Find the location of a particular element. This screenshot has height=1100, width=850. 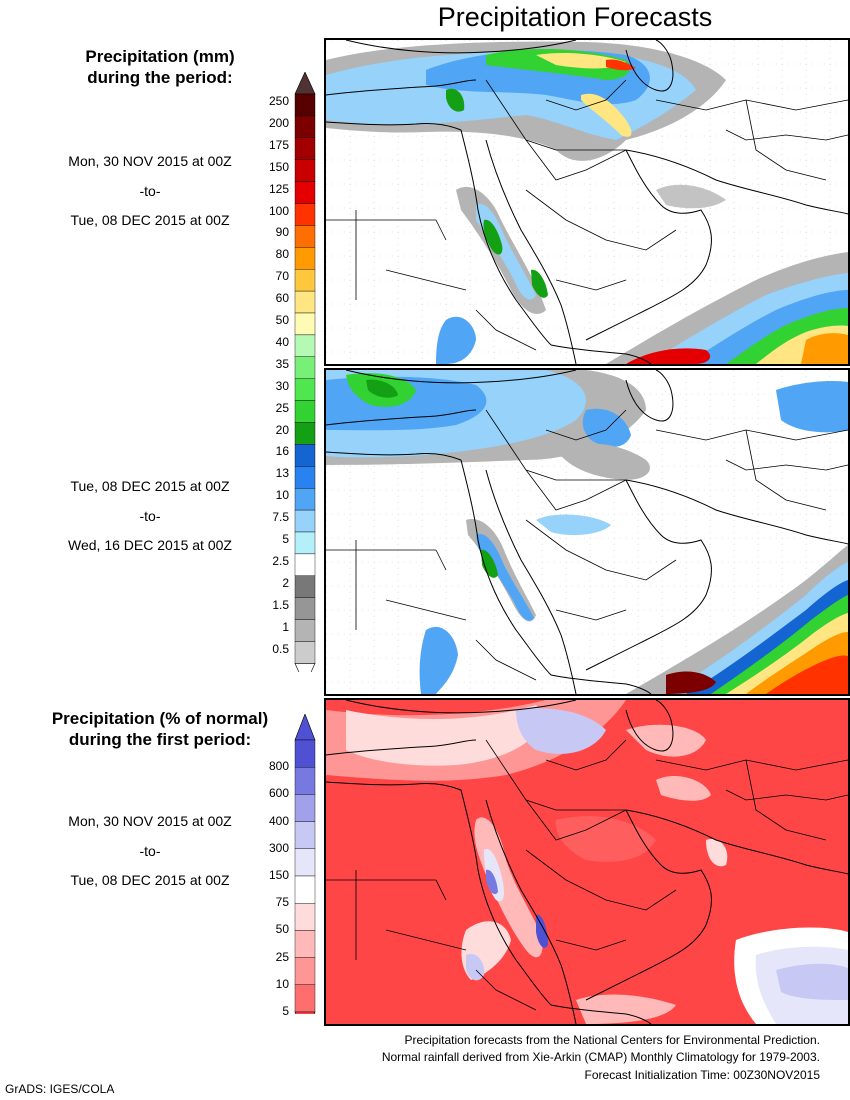

precip-colorbar-label: 200 is located at coordinates (278, 122).